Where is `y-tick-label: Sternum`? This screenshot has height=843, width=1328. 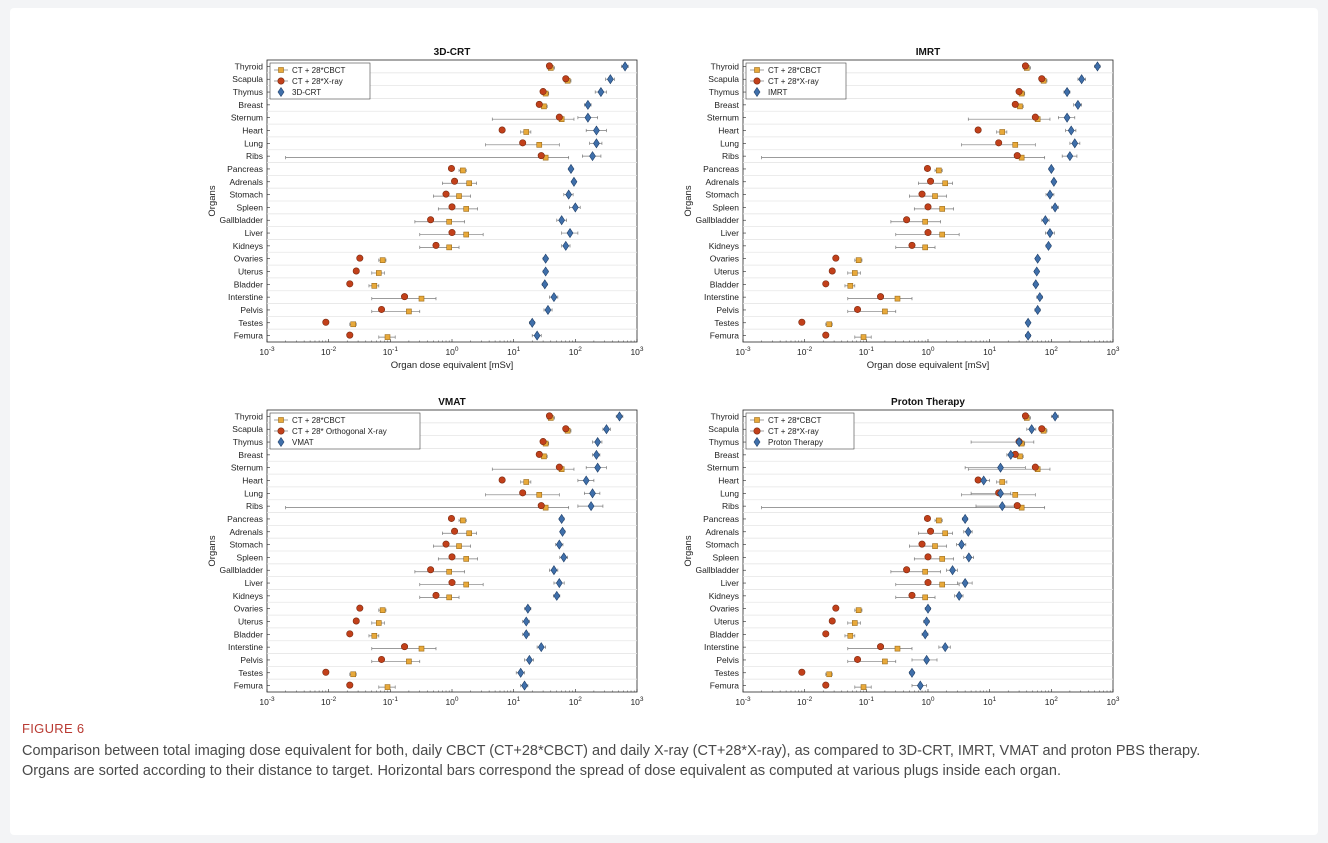 y-tick-label: Sternum is located at coordinates (247, 118).